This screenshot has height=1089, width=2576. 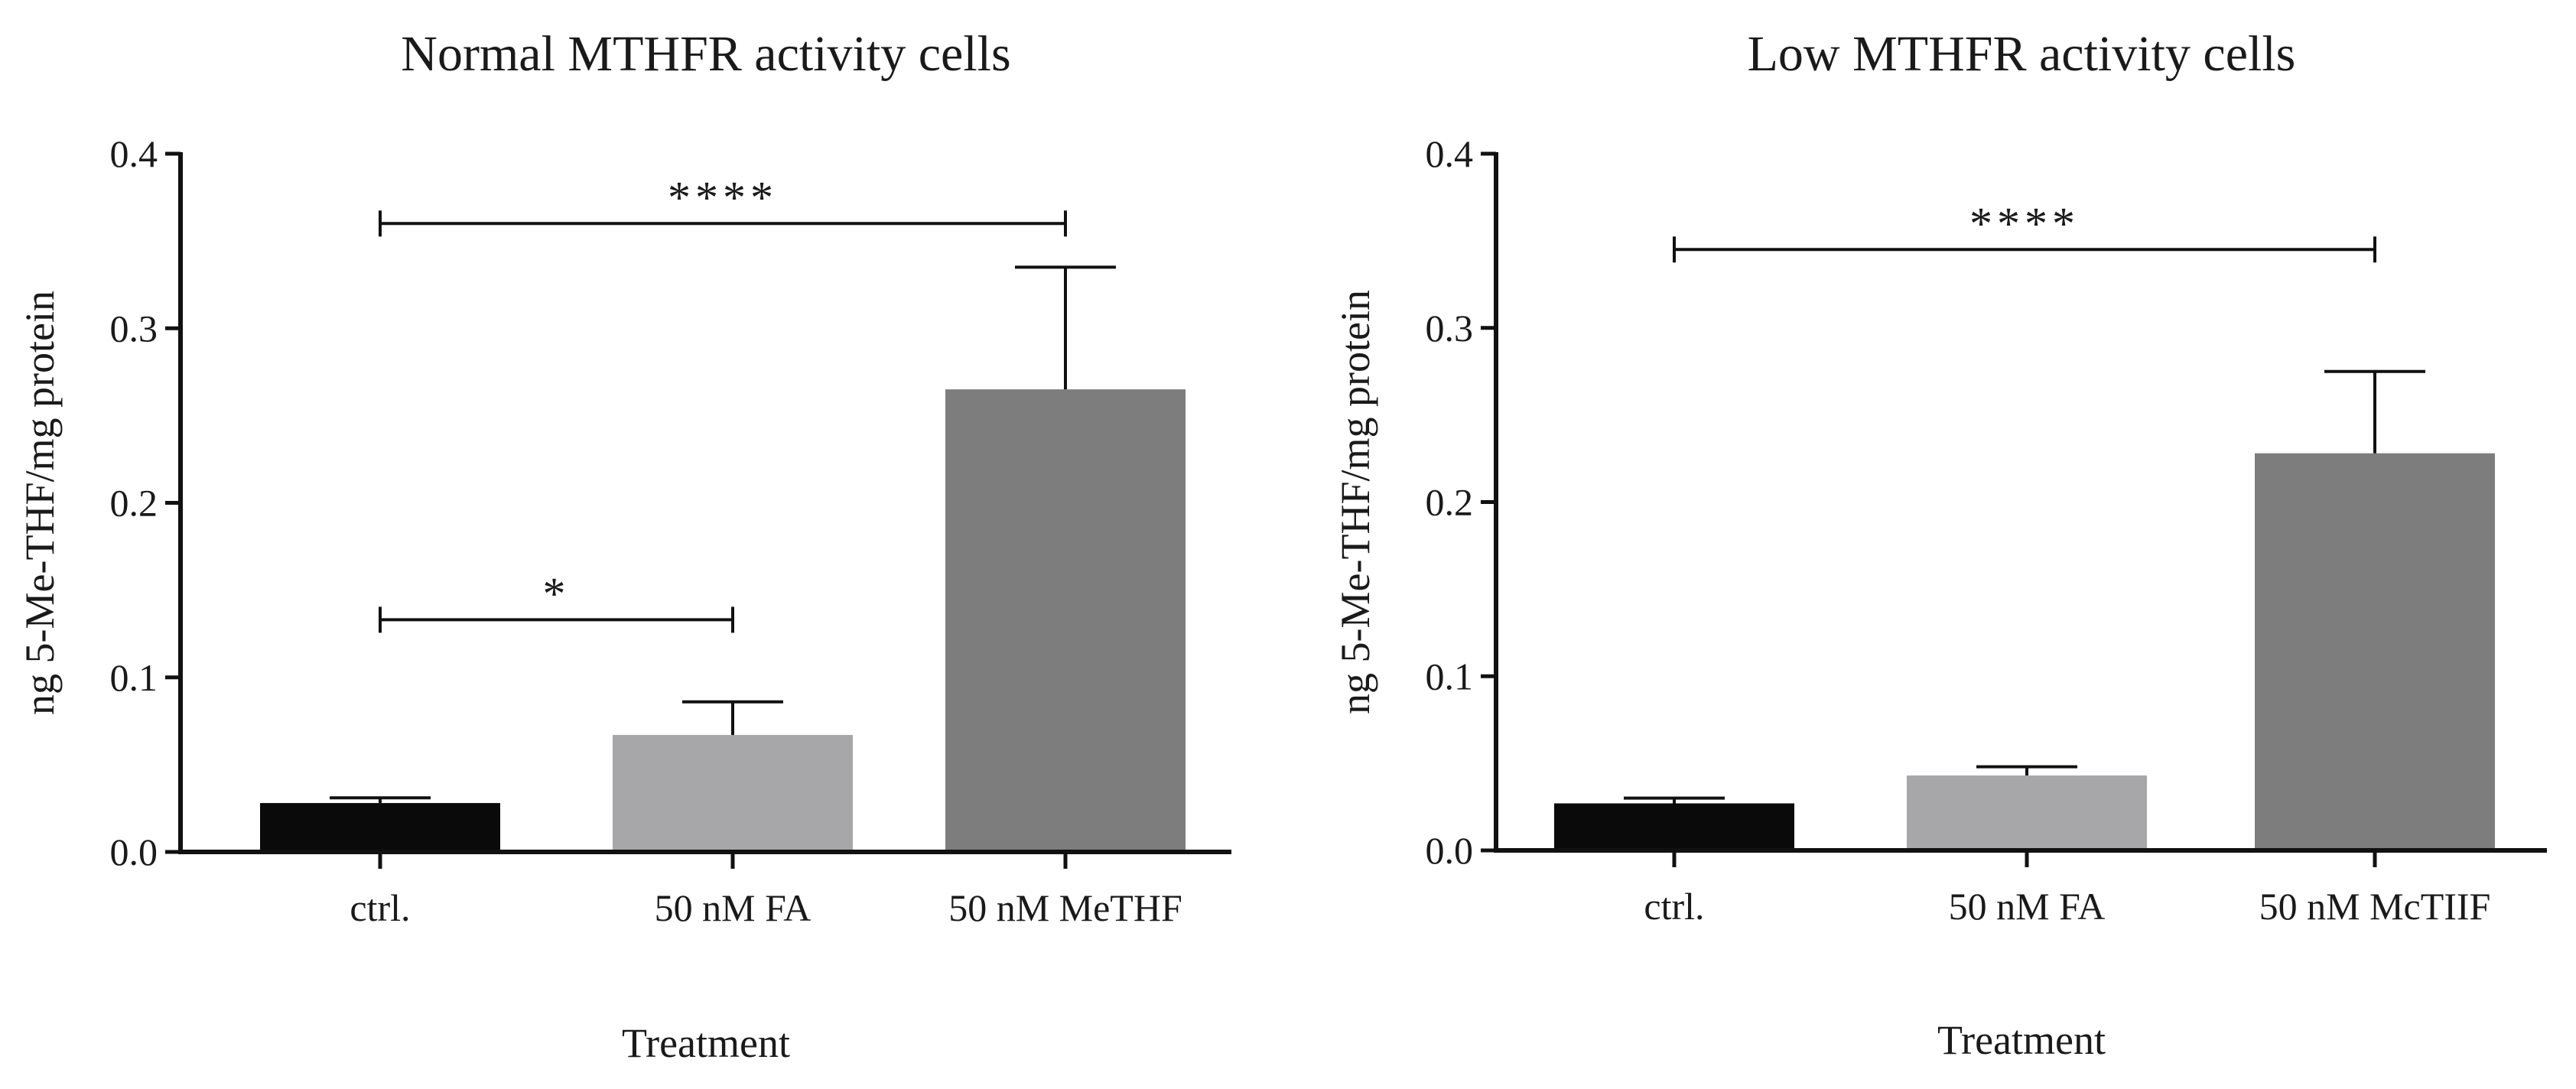 I want to click on x-tick-label: 50 nM McTIIF, so click(x=2375, y=906).